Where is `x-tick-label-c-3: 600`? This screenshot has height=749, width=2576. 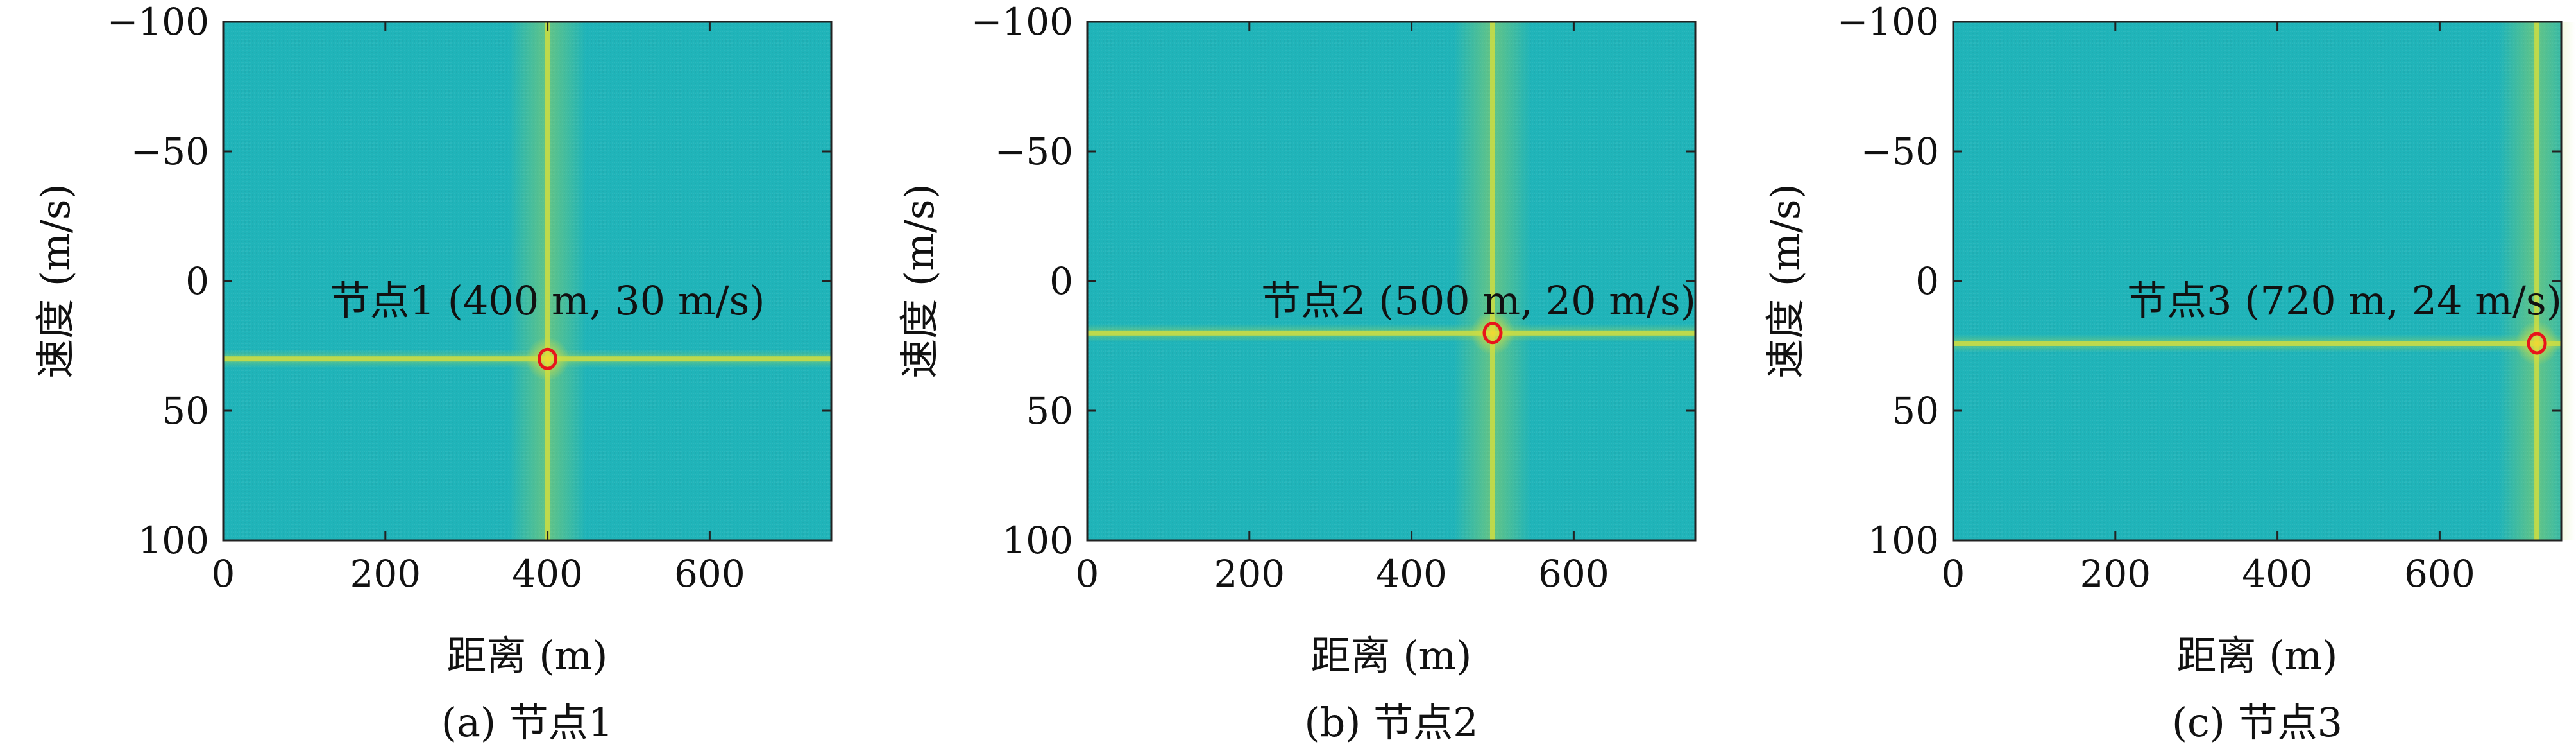
x-tick-label-c-3: 600 is located at coordinates (2439, 574).